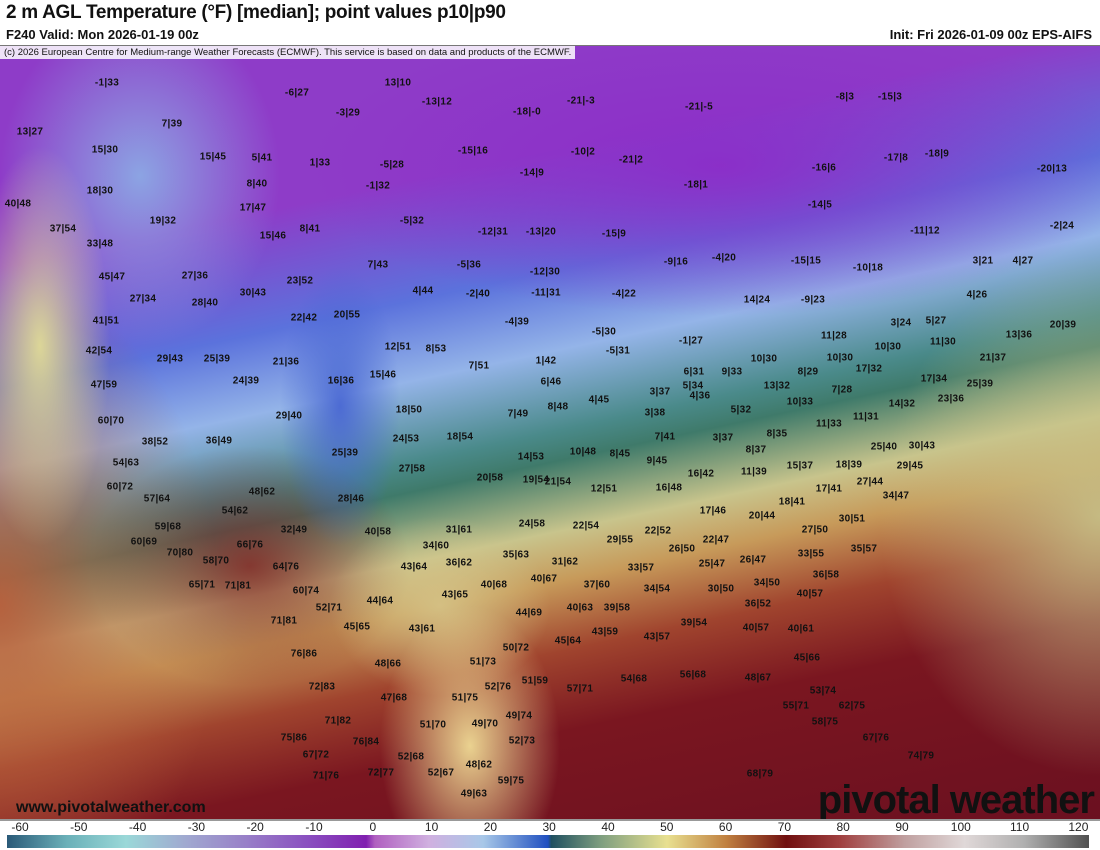  Describe the element at coordinates (262, 492) in the screenshot. I see `point-value-label: 48|62` at that location.